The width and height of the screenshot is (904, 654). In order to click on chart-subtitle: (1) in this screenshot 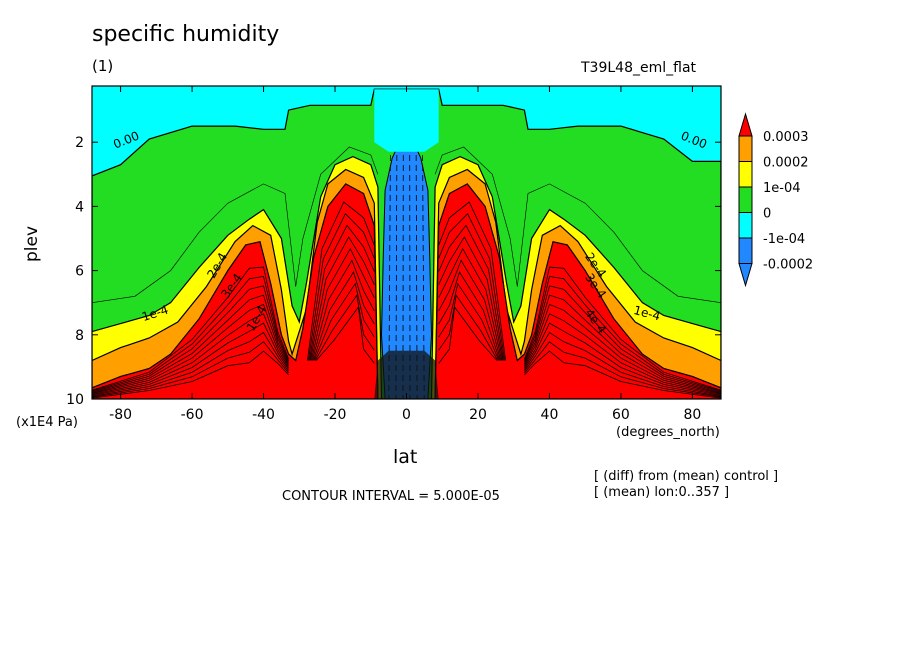, I will do `click(103, 66)`.